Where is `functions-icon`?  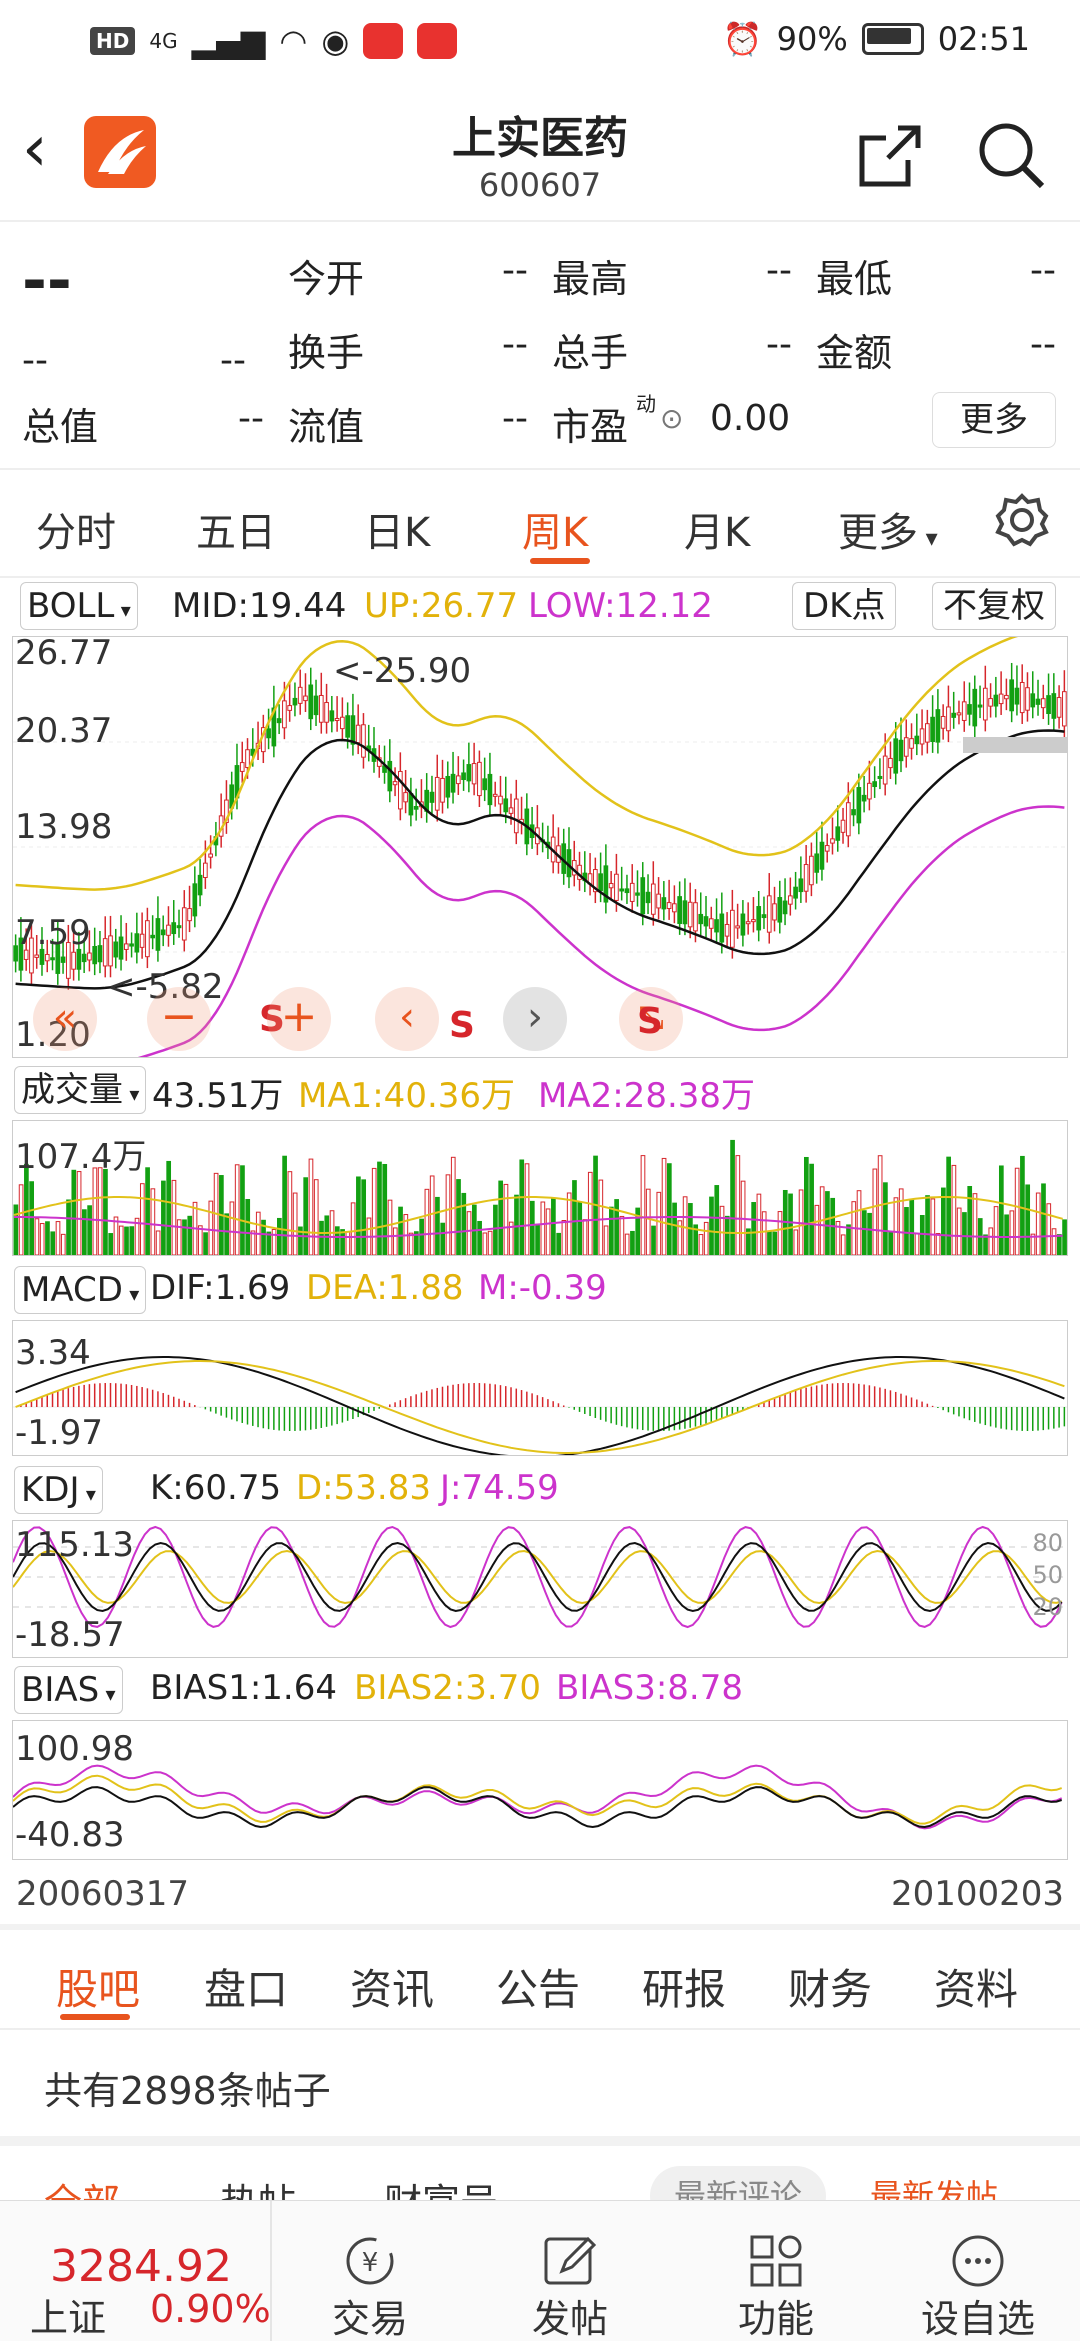
functions-icon is located at coordinates (776, 2263).